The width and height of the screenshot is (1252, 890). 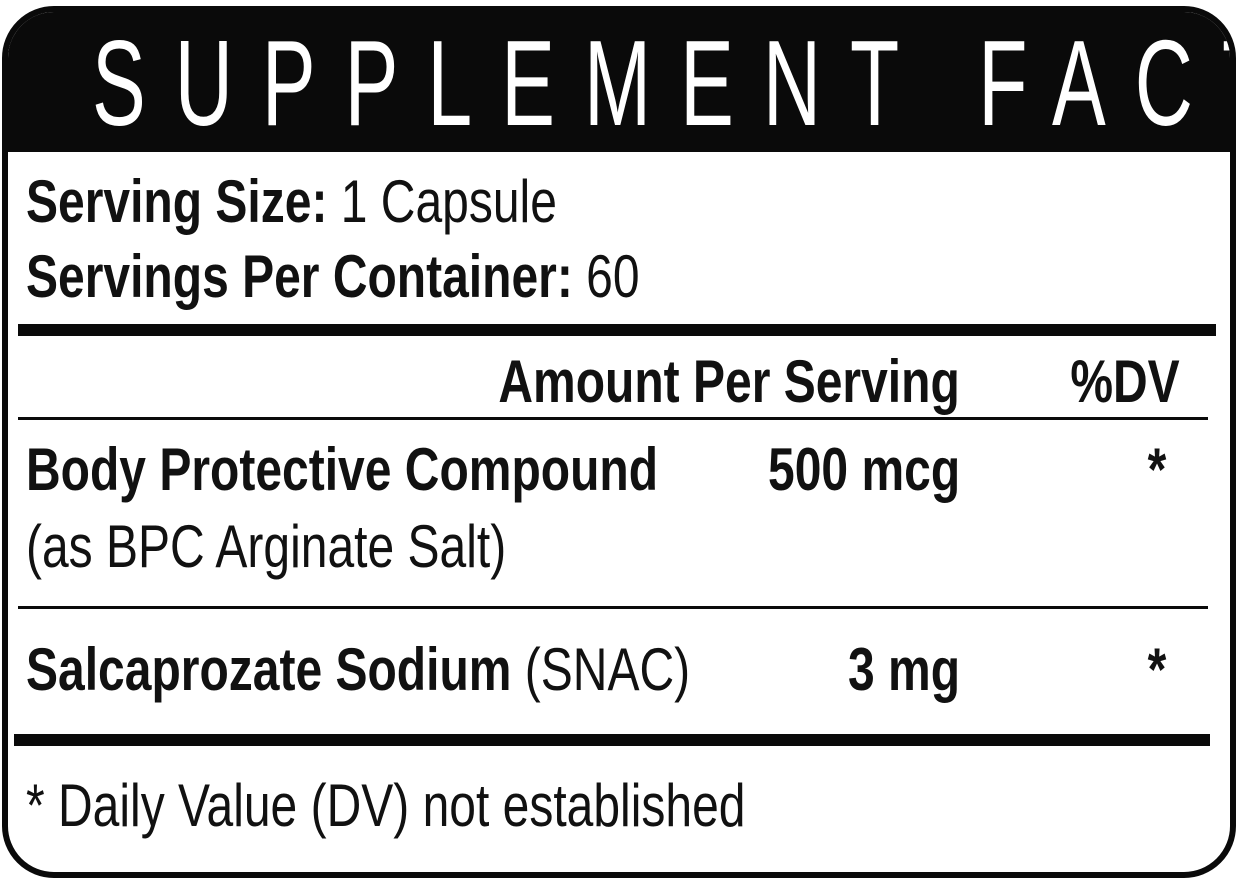 What do you see at coordinates (448, 201) in the screenshot?
I see `serving-size-value: 1 Capsule` at bounding box center [448, 201].